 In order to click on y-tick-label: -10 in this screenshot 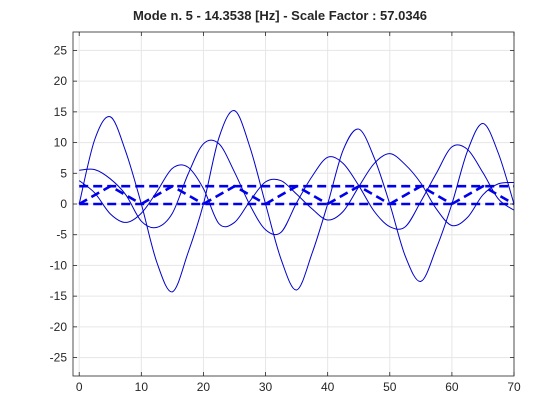, I will do `click(59, 265)`.